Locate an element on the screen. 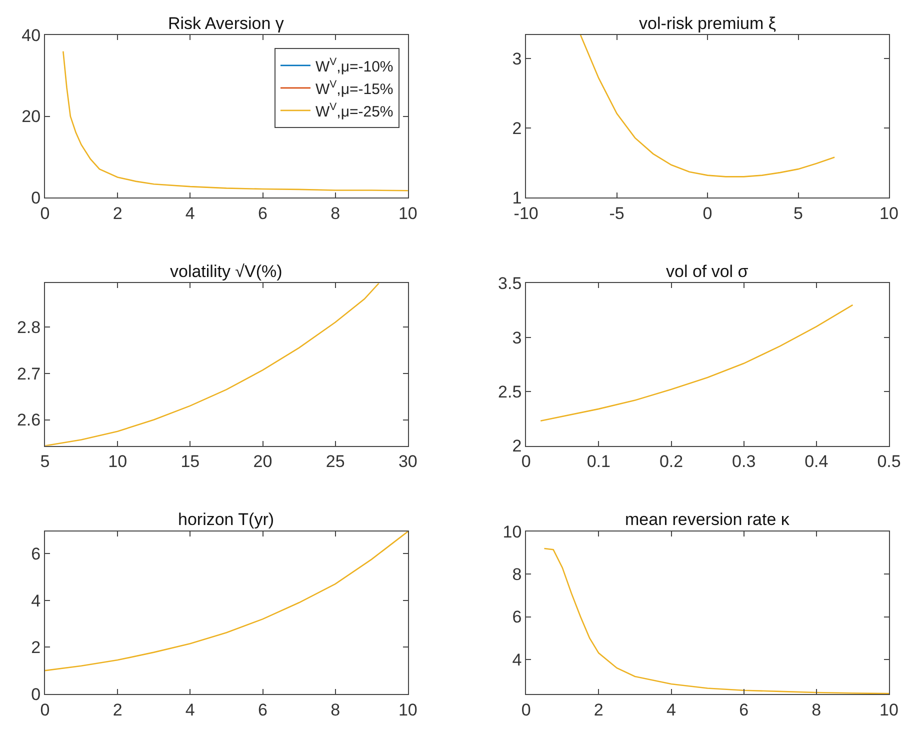 The image size is (913, 731). y-tick-label: 3.5 is located at coordinates (510, 284).